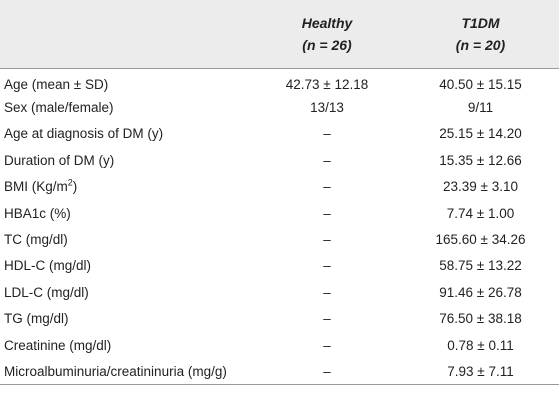 The image size is (559, 404). What do you see at coordinates (36, 240) in the screenshot?
I see `row-label: TC (mg/dl)` at bounding box center [36, 240].